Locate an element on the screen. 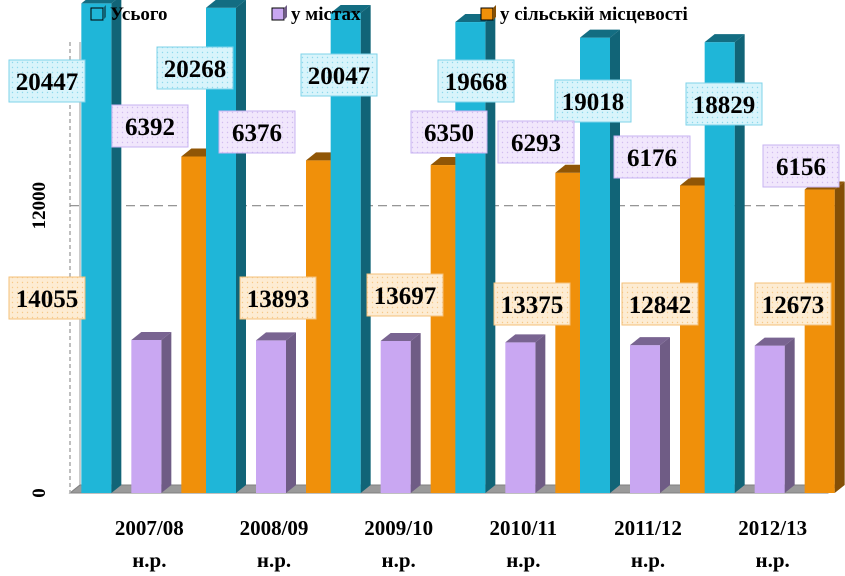 The width and height of the screenshot is (845, 576). svg-text: 19018 is located at coordinates (593, 102).